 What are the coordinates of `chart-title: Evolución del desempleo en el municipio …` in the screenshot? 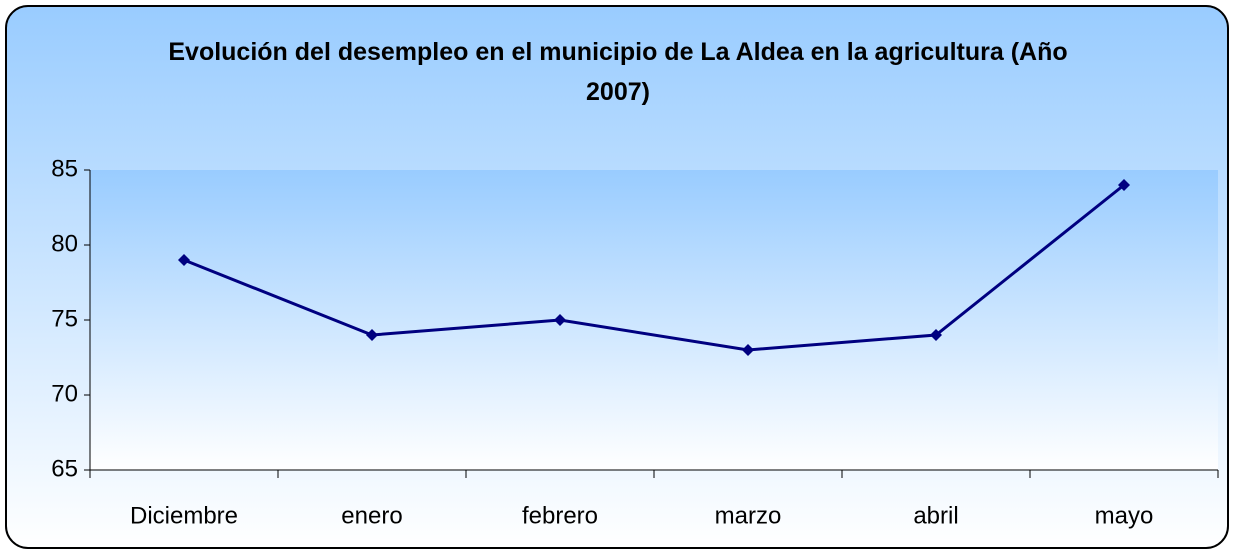 It's located at (618, 72).